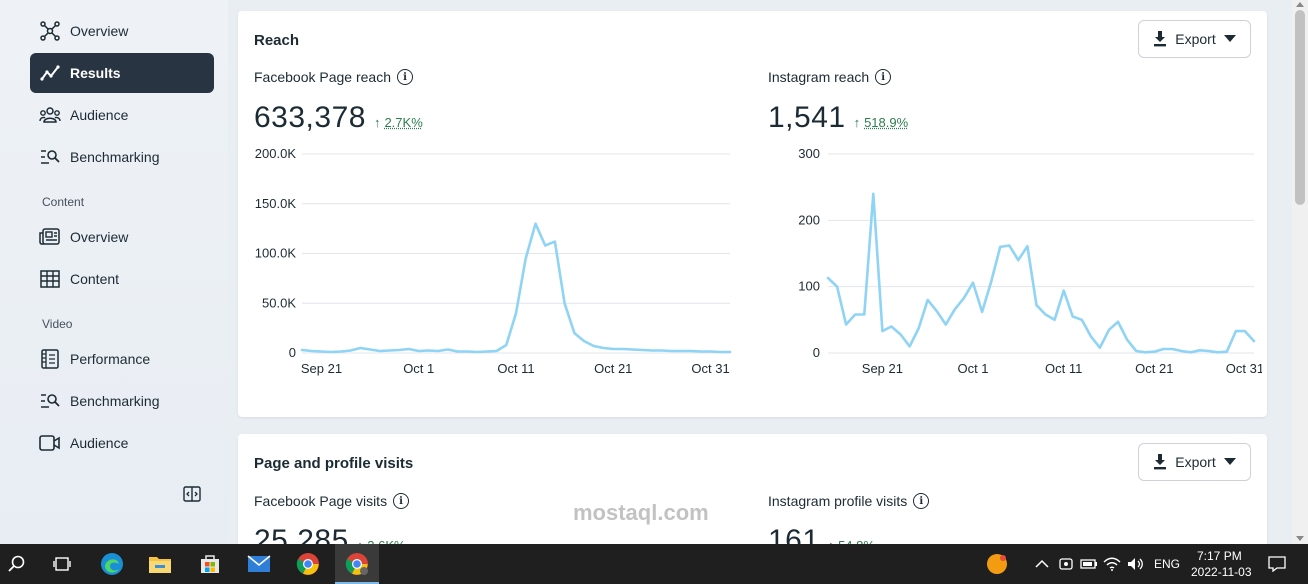 The image size is (1308, 584). Describe the element at coordinates (62, 564) in the screenshot. I see `task-view-icon` at that location.